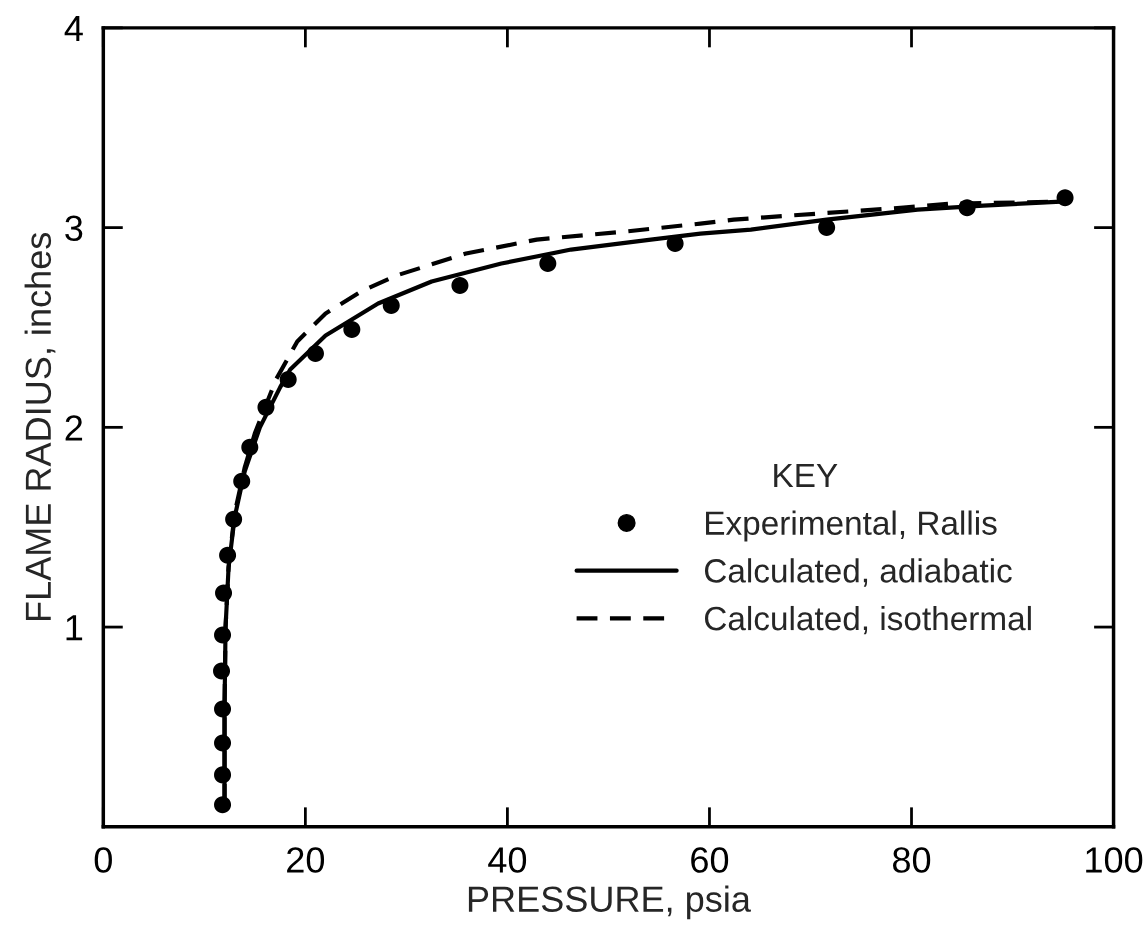  I want to click on x-tick-label: 20, so click(306, 860).